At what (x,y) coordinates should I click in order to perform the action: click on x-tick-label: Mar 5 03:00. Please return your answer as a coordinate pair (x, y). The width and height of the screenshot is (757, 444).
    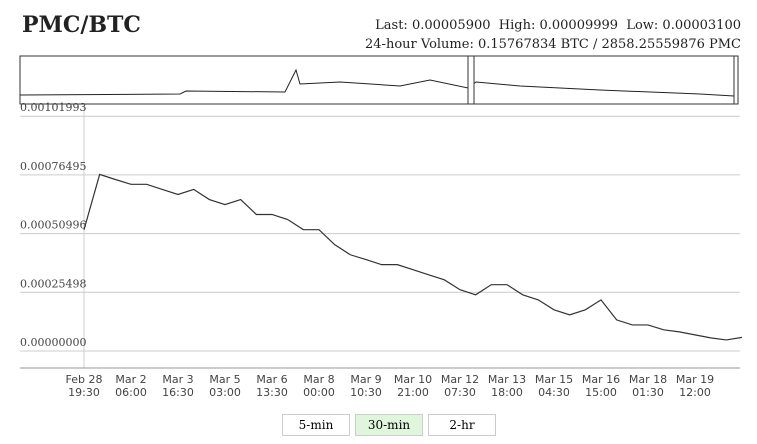
    Looking at the image, I should click on (225, 386).